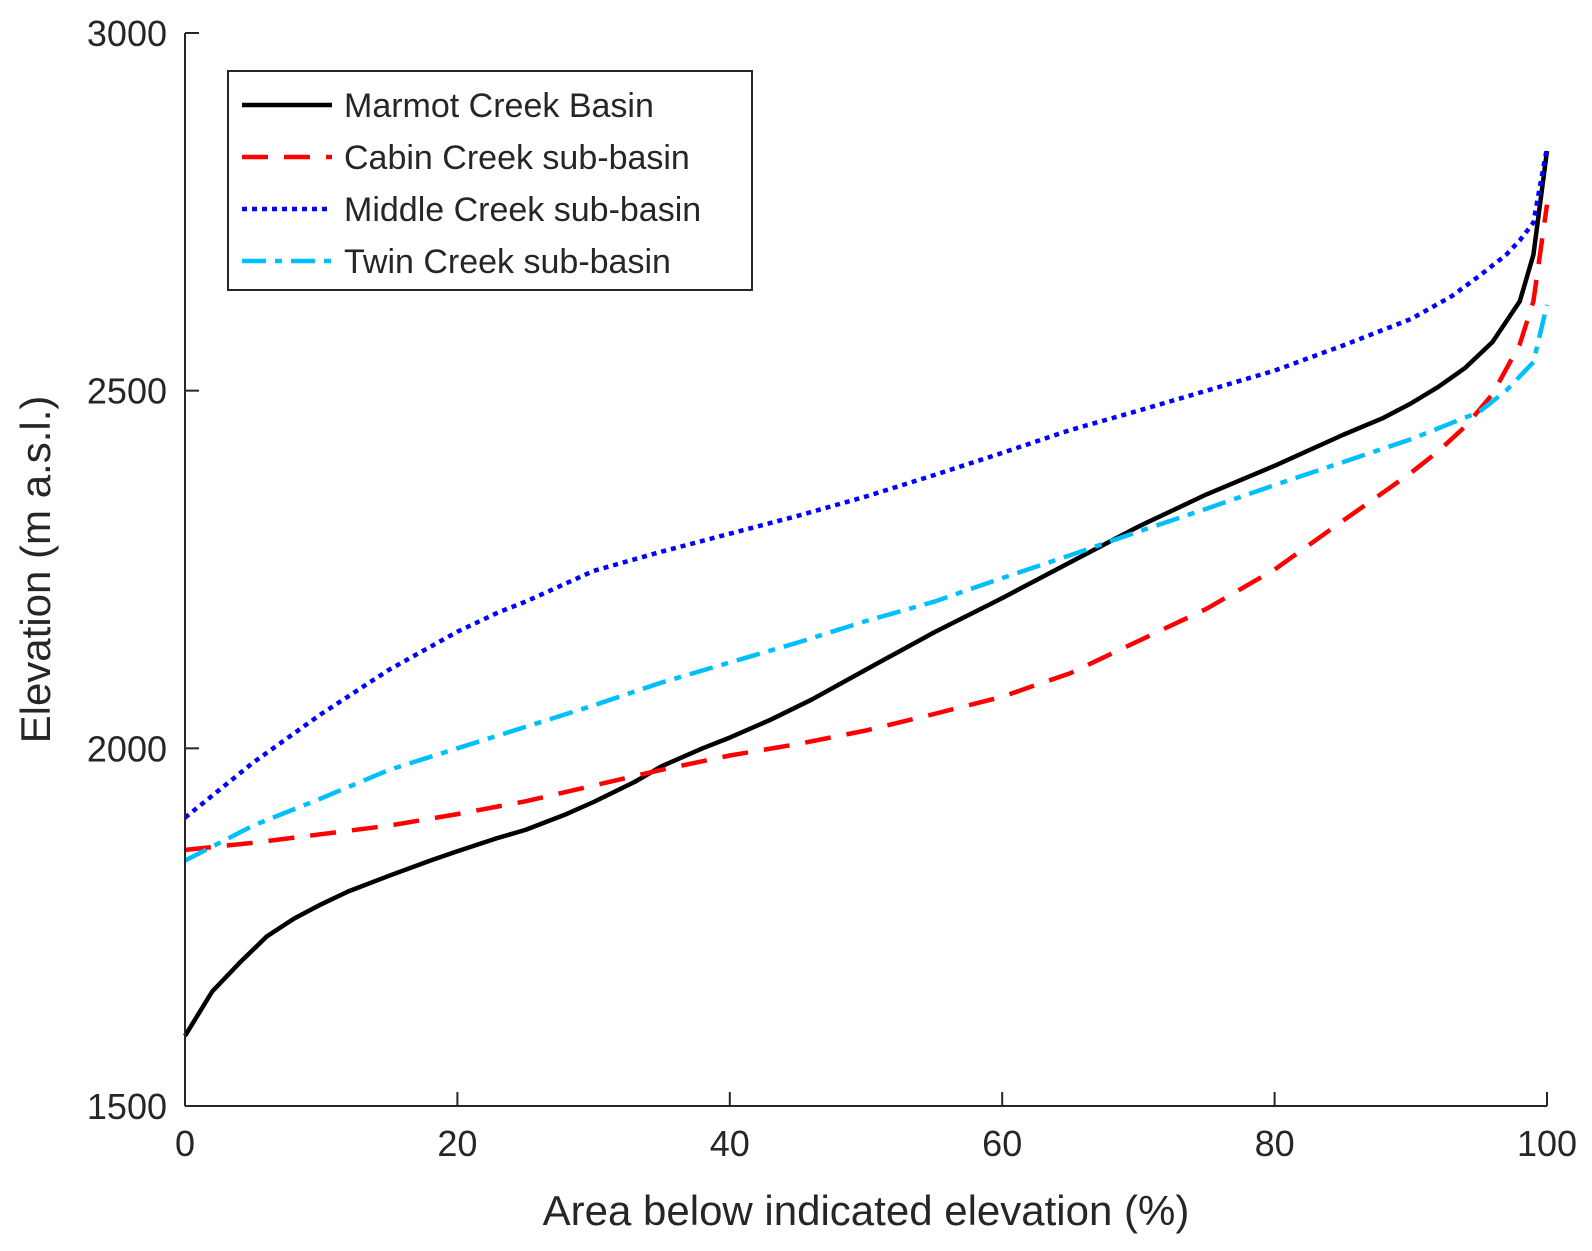 The width and height of the screenshot is (1592, 1251). What do you see at coordinates (127, 391) in the screenshot?
I see `y-tick-label: 2500` at bounding box center [127, 391].